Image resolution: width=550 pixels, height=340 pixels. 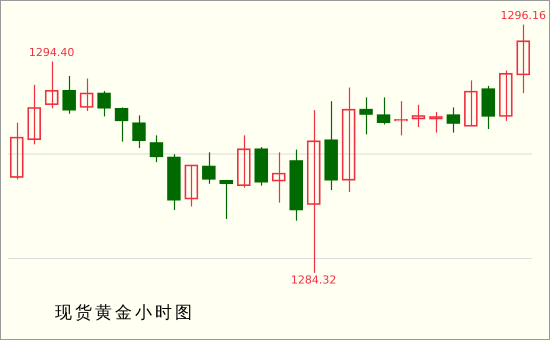 What do you see at coordinates (313, 279) in the screenshot?
I see `annotation: 1284.32` at bounding box center [313, 279].